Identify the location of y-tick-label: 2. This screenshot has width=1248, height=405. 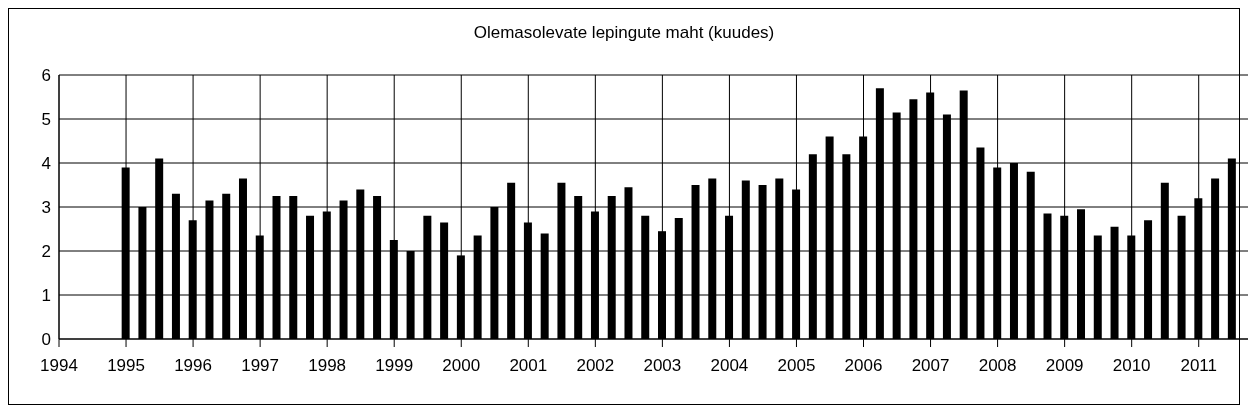
(46, 252).